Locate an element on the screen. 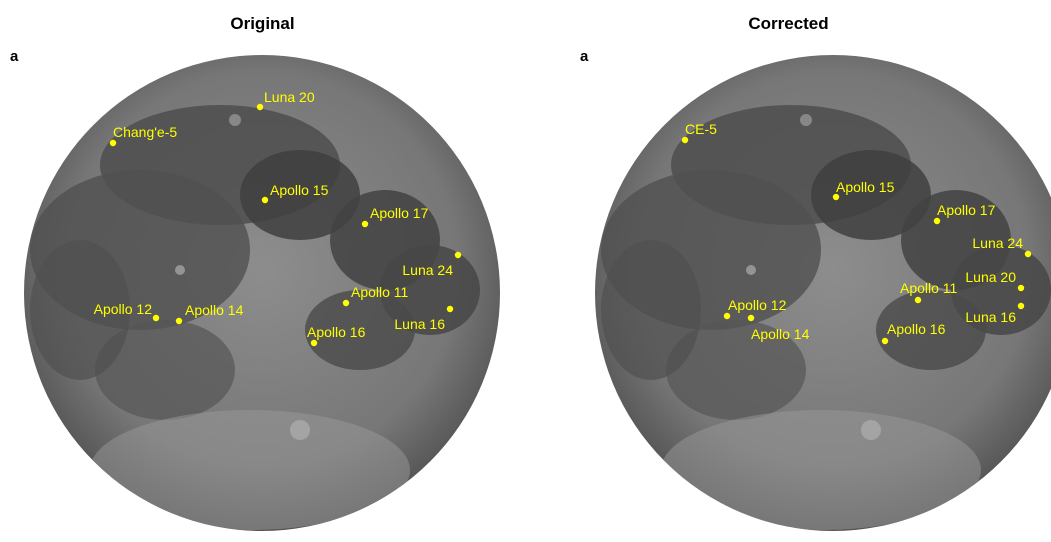  site-label: Chang'e-5 is located at coordinates (145, 132).